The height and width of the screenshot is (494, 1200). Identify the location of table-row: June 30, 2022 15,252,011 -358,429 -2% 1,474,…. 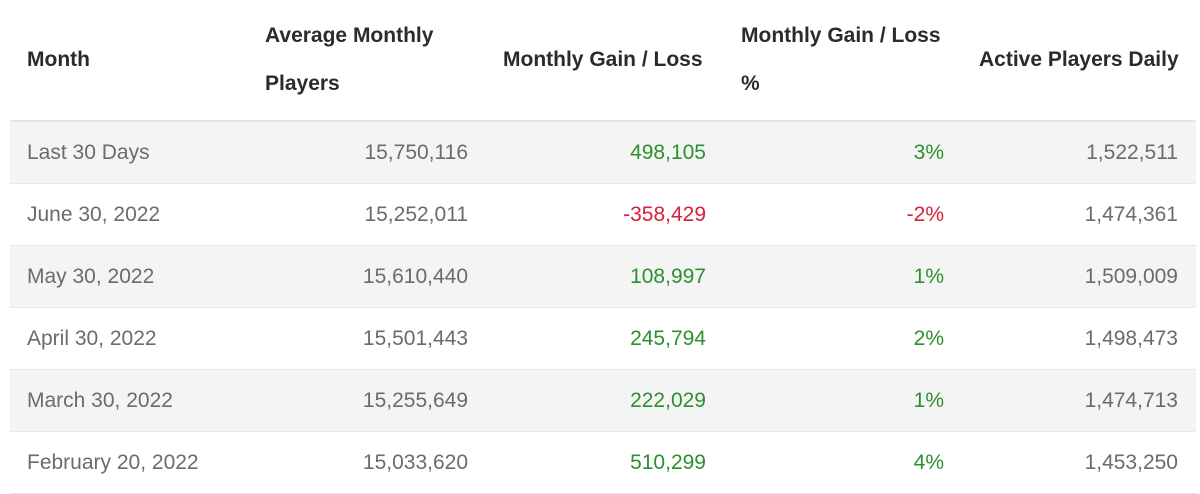
(603, 214).